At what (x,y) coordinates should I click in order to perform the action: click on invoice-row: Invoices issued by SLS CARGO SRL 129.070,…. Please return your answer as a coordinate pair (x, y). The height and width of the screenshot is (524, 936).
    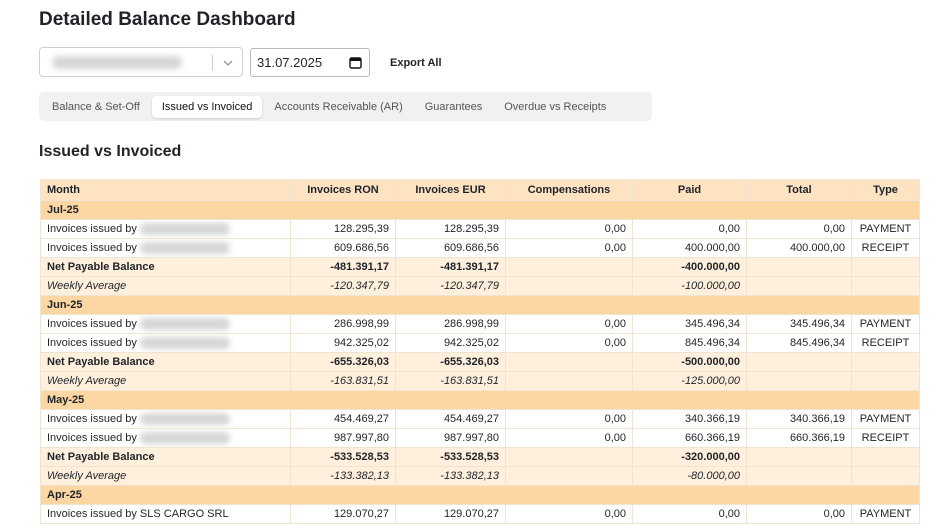
    Looking at the image, I should click on (480, 514).